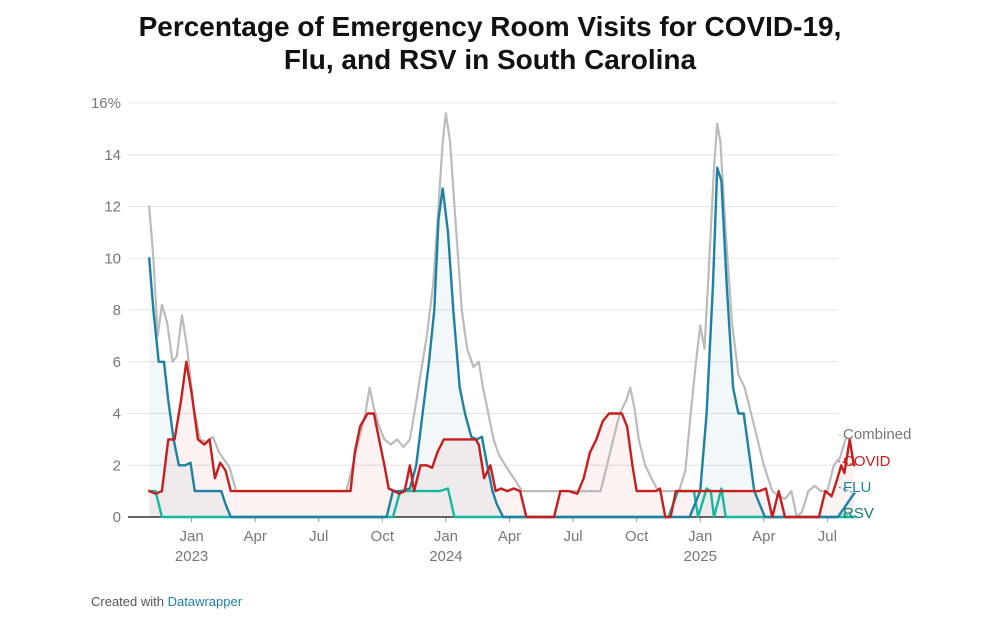  Describe the element at coordinates (700, 536) in the screenshot. I see `x-tick-label-jan-8: Jan` at that location.